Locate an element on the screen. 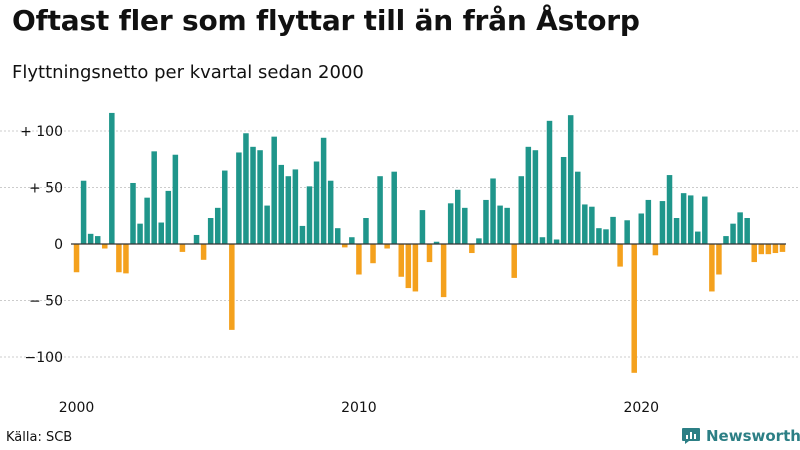 The image size is (800, 450). brand-name: Newsworthy is located at coordinates (753, 436).